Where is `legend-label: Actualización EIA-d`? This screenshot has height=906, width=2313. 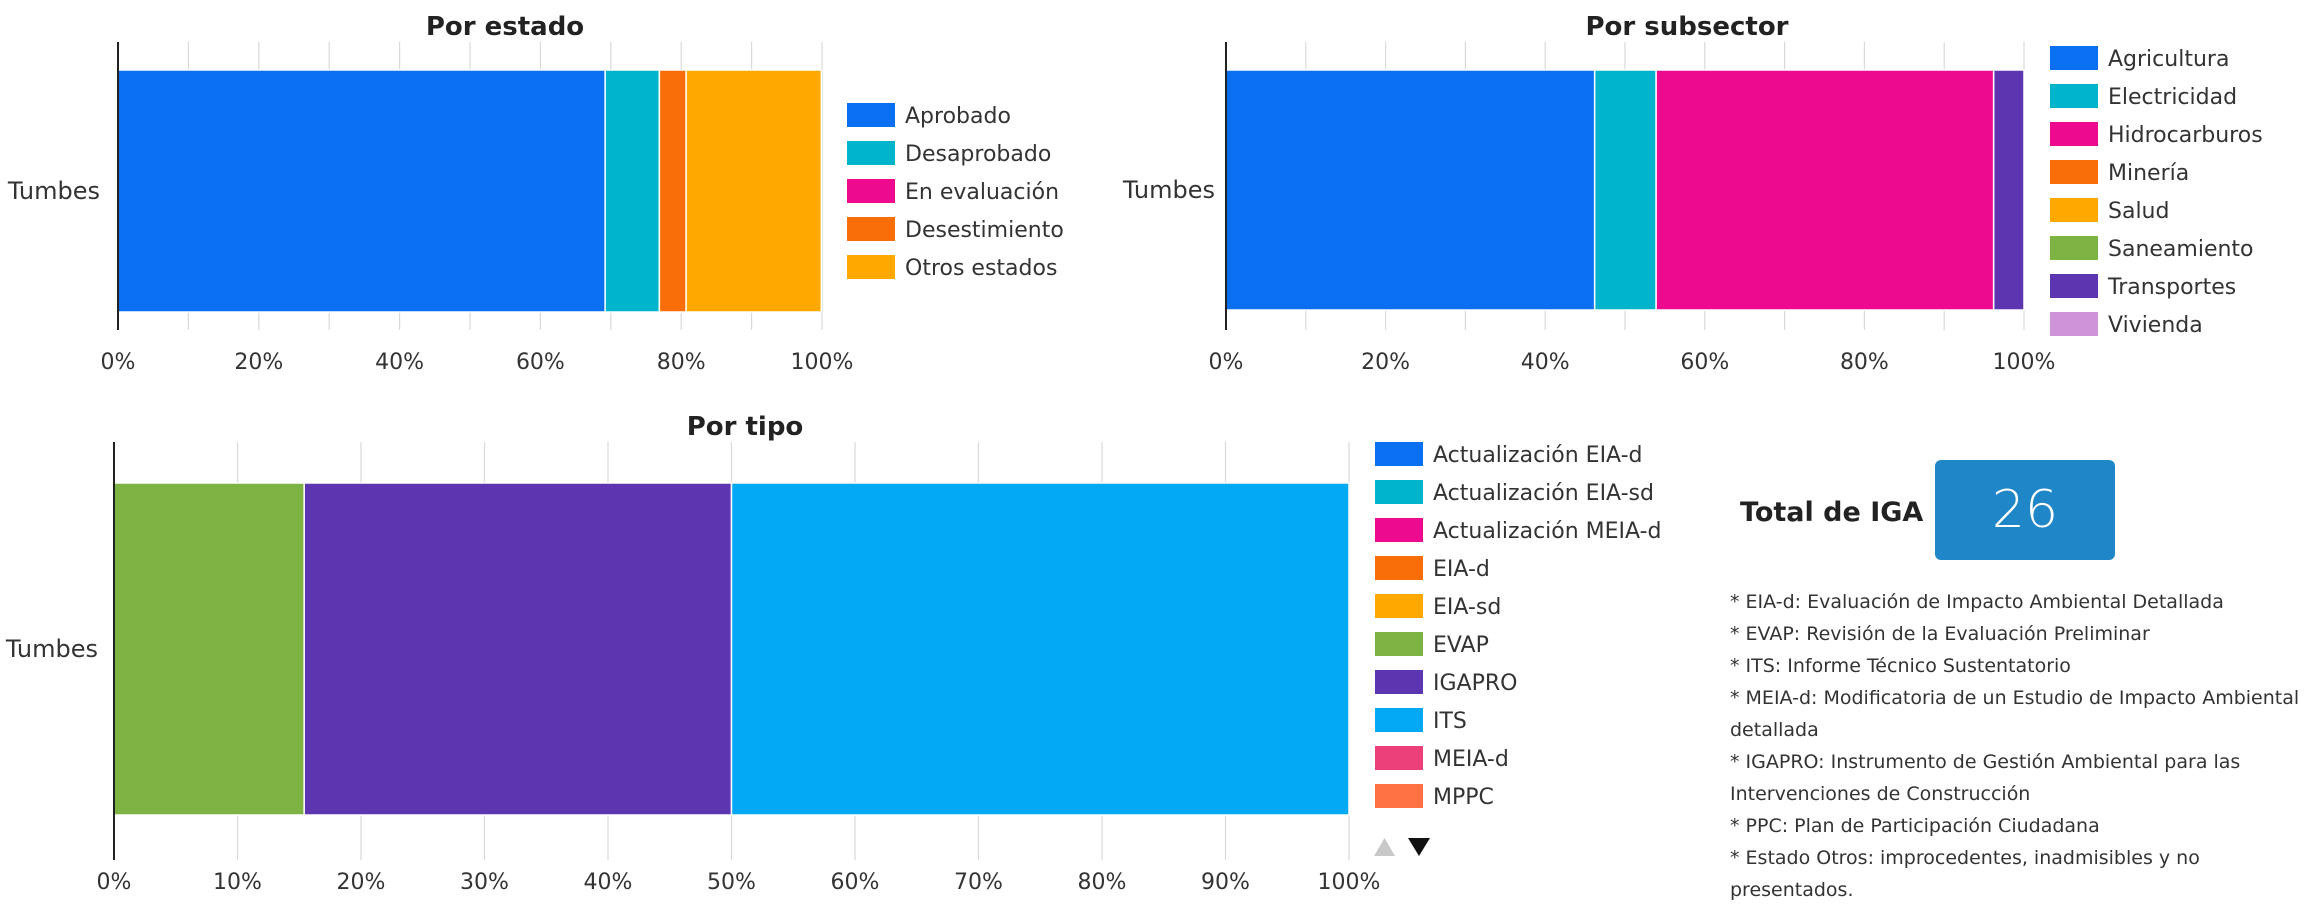
legend-label: Actualización EIA-d is located at coordinates (1538, 455).